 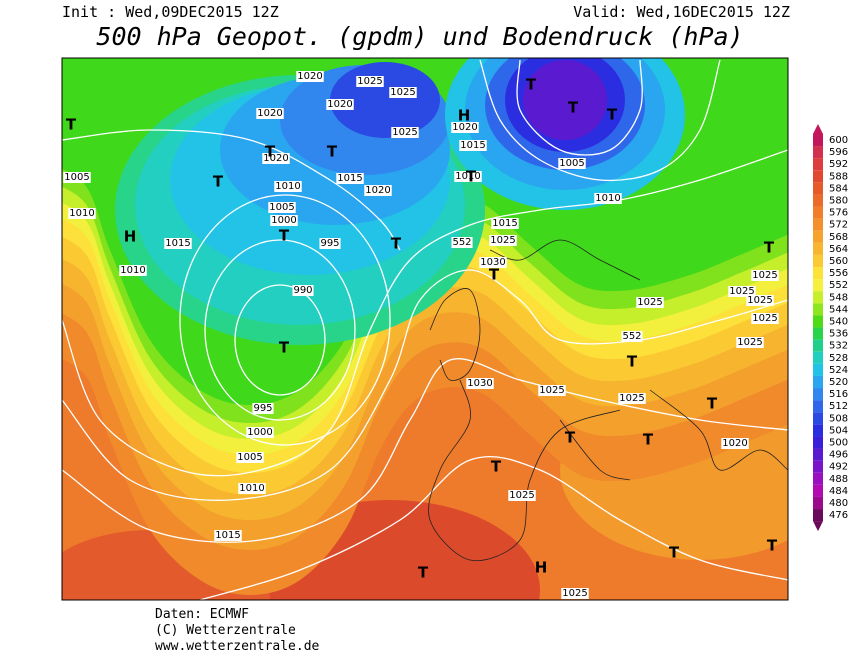 What do you see at coordinates (838, 346) in the screenshot?
I see `colorbar-label: 532` at bounding box center [838, 346].